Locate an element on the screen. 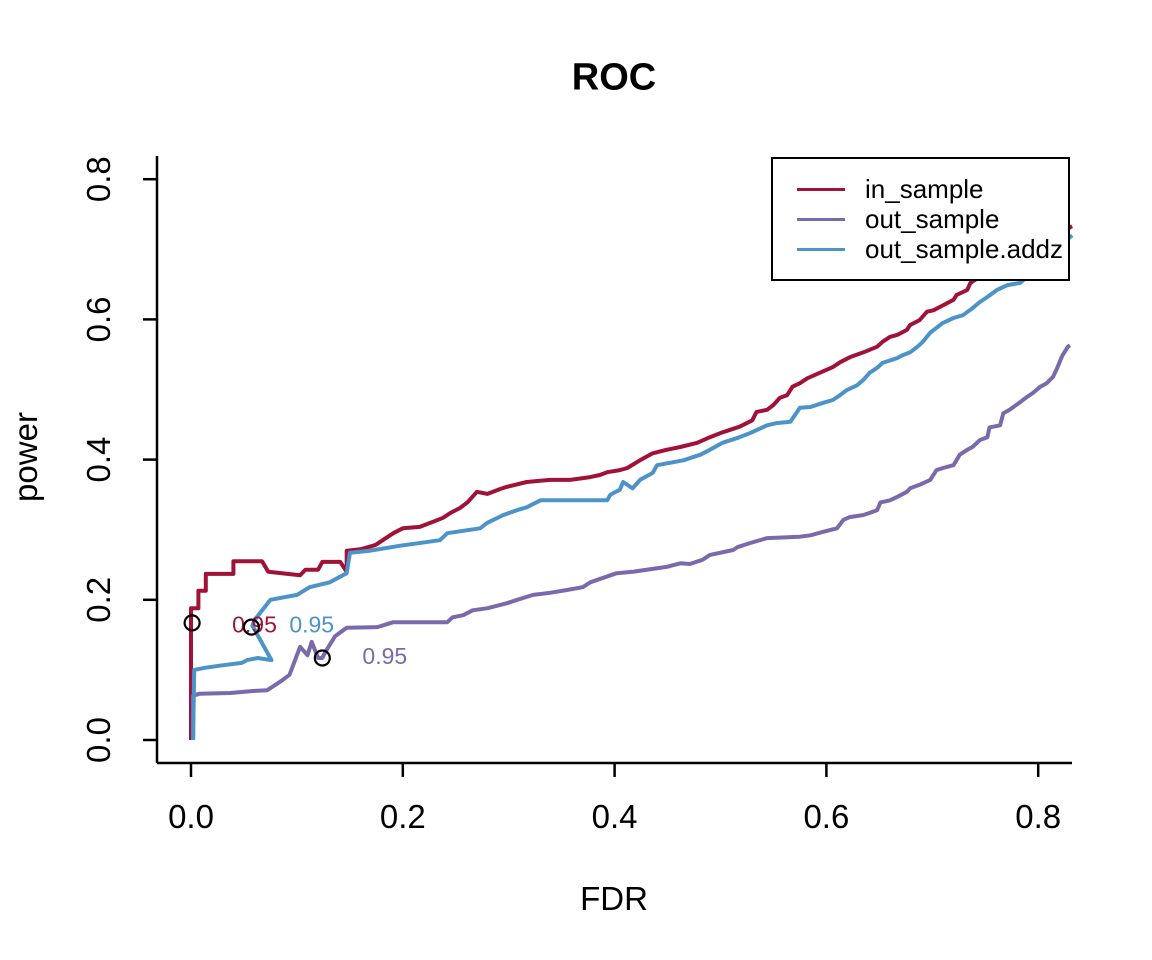 The height and width of the screenshot is (960, 1152). x-axis-title: FDR is located at coordinates (614, 898).